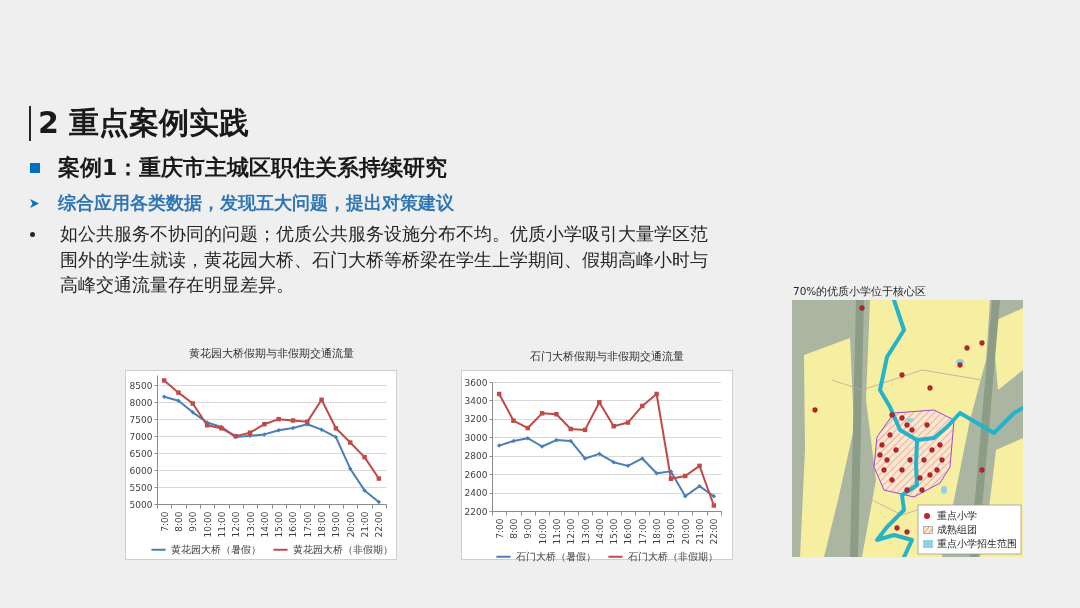 This screenshot has width=1080, height=608. I want to click on text: 案例1：重庆市主城区职住关系持续研究, so click(253, 168).